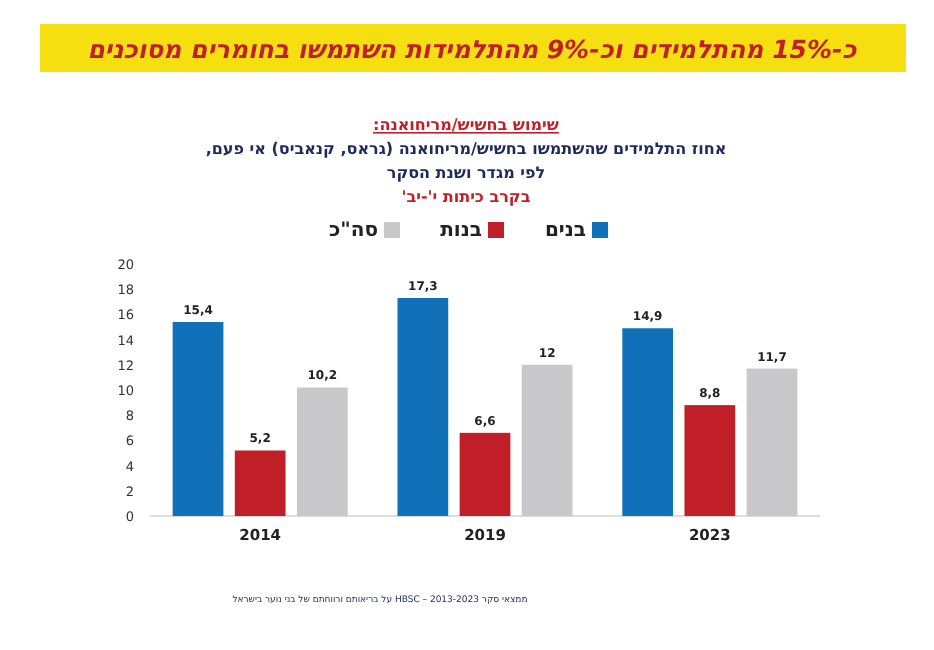 The image size is (934, 650). Describe the element at coordinates (565, 231) in the screenshot. I see `legend-label: בנים` at that location.